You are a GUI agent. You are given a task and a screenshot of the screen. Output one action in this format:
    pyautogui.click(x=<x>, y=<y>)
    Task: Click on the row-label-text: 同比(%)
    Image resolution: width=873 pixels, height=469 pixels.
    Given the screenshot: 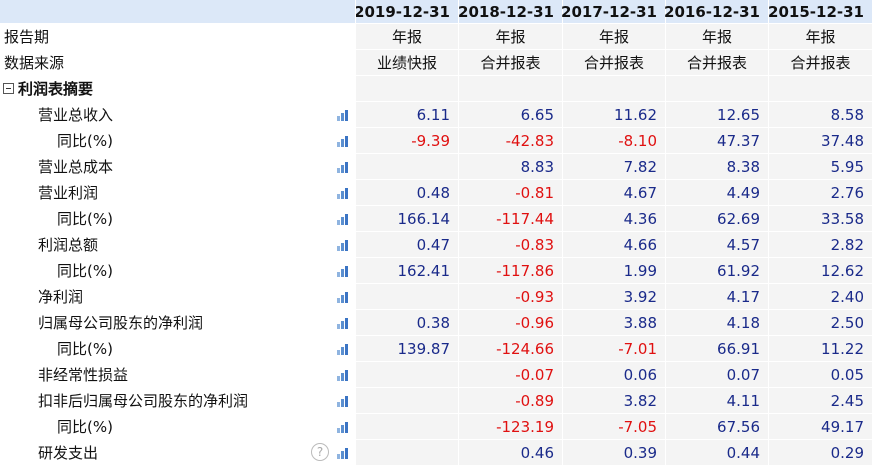 What is the action you would take?
    pyautogui.click(x=85, y=141)
    